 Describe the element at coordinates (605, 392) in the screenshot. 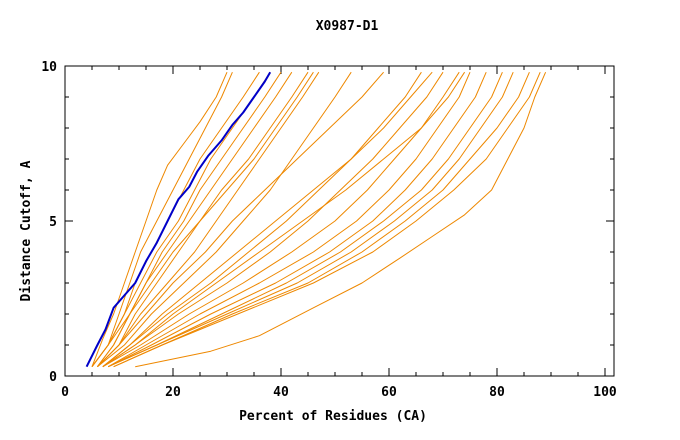

I see `x-tick-label: 100` at that location.